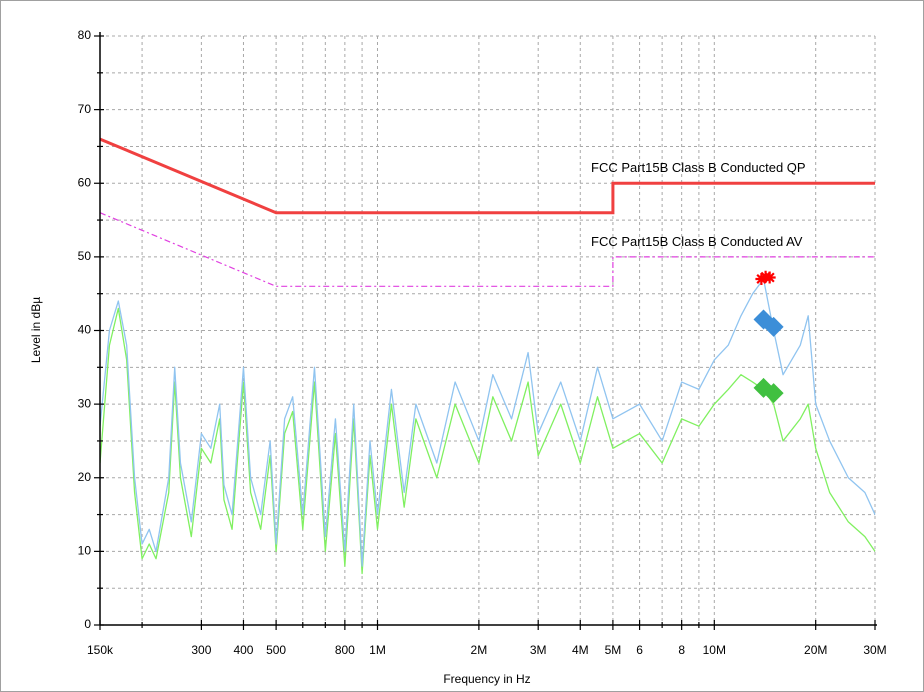 The height and width of the screenshot is (692, 924). What do you see at coordinates (815, 650) in the screenshot?
I see `x-tick-label: 20M` at bounding box center [815, 650].